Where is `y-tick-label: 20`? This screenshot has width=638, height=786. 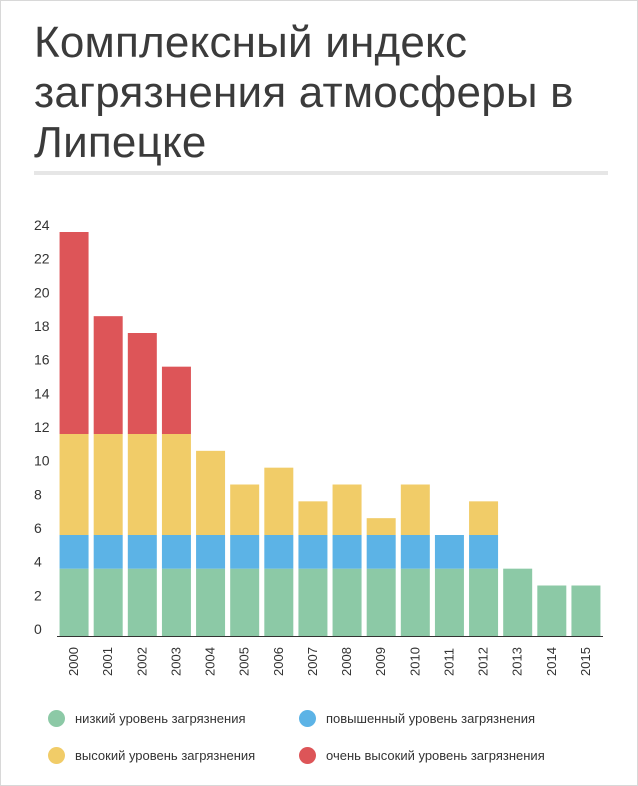
y-tick-label: 20 is located at coordinates (42, 292).